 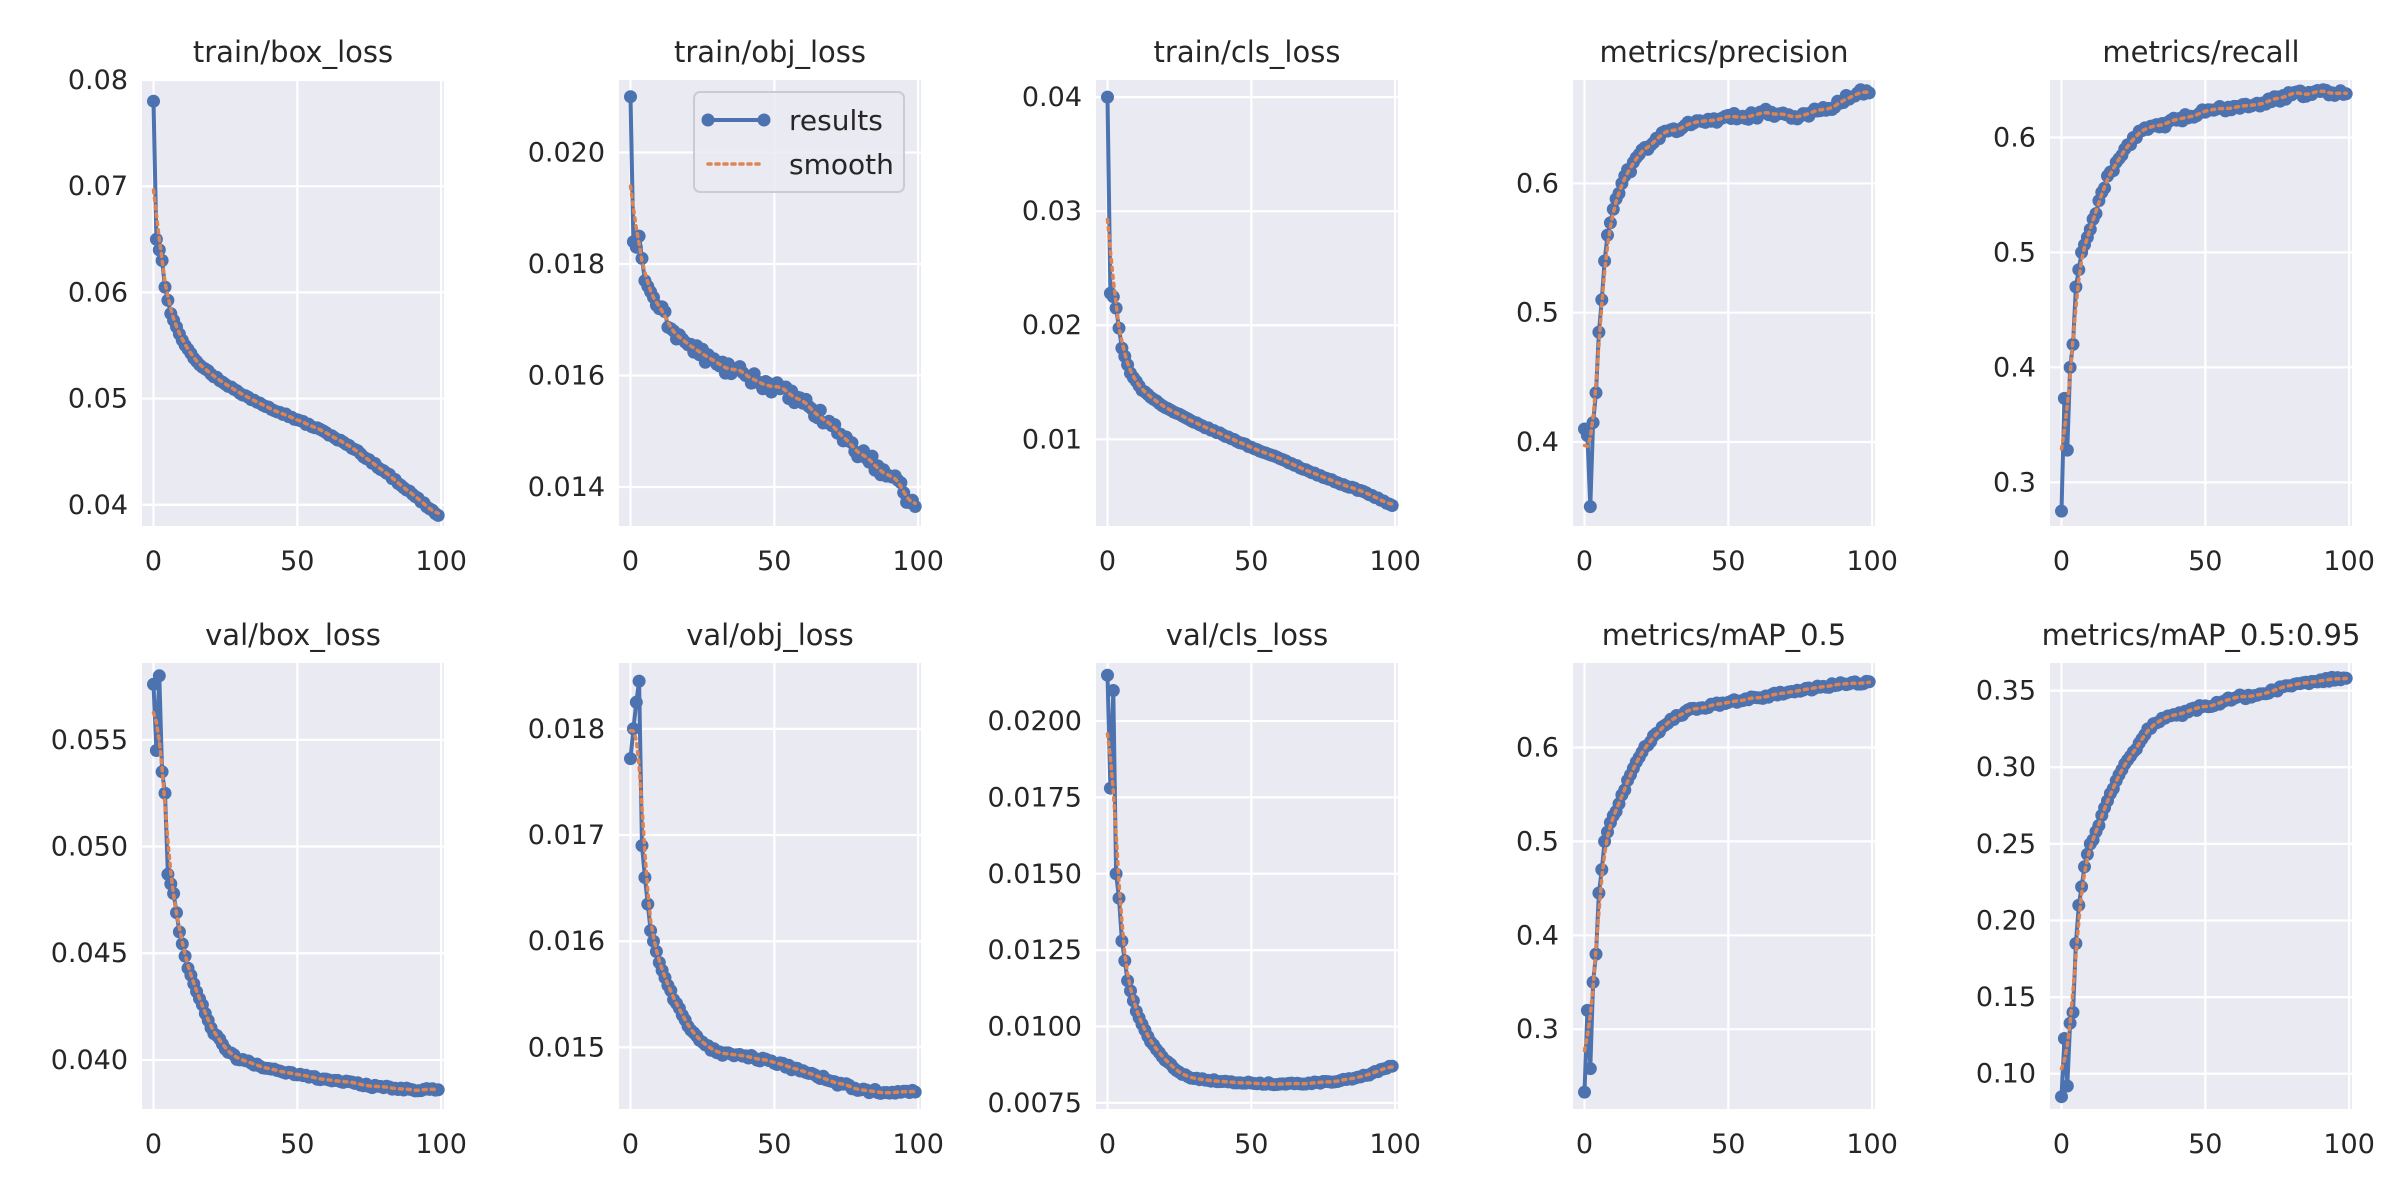 I want to click on y-tick-label: 0.06, so click(x=98, y=292).